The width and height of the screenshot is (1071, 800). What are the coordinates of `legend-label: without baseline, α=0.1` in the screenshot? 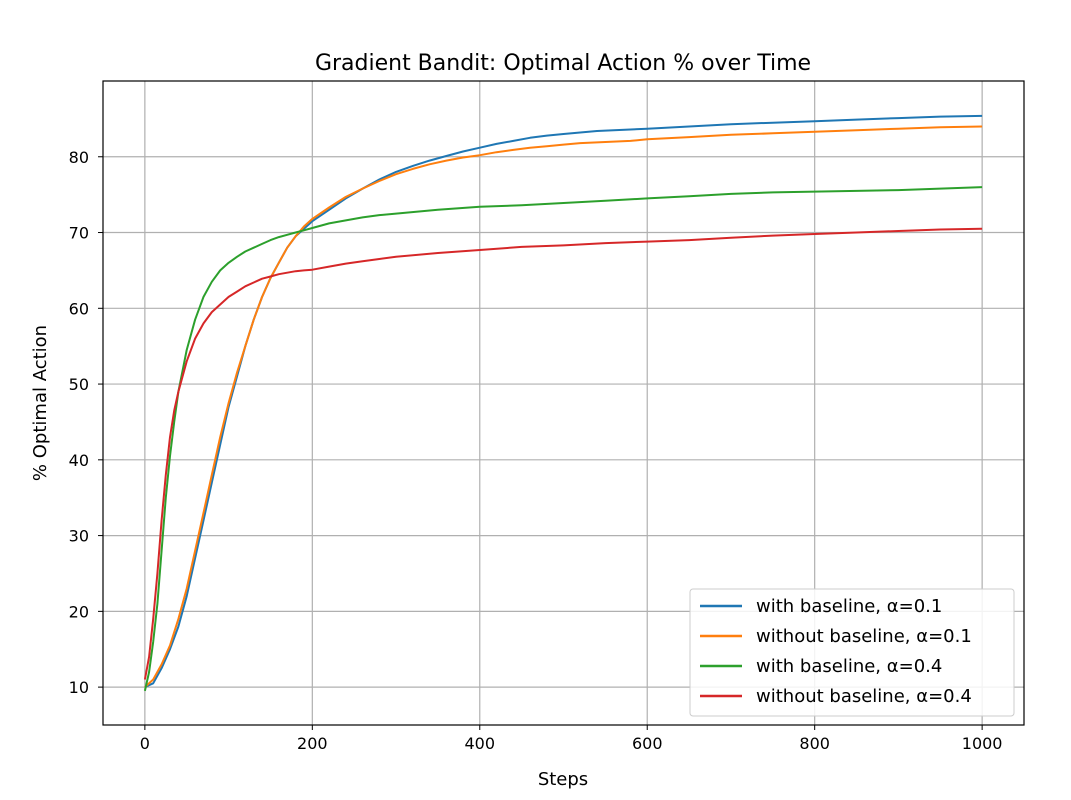 It's located at (864, 636).